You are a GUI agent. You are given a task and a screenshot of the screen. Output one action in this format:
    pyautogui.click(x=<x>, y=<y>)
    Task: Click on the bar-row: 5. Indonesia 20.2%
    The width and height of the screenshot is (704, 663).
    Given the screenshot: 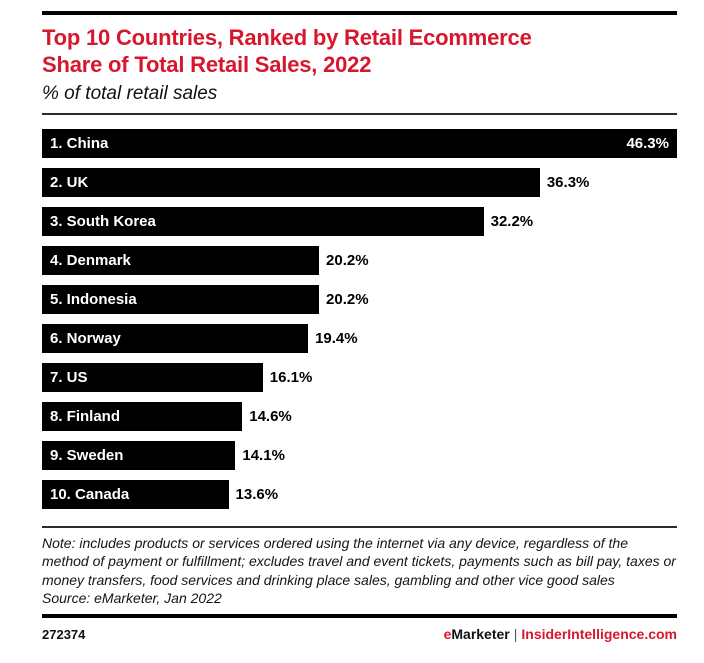 What is the action you would take?
    pyautogui.click(x=359, y=299)
    